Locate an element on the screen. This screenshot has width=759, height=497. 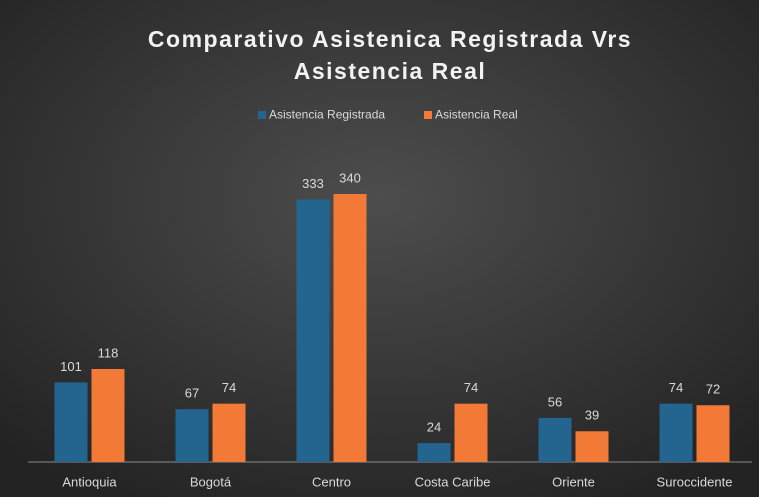
x-tick-label: Antioquia is located at coordinates (89, 481).